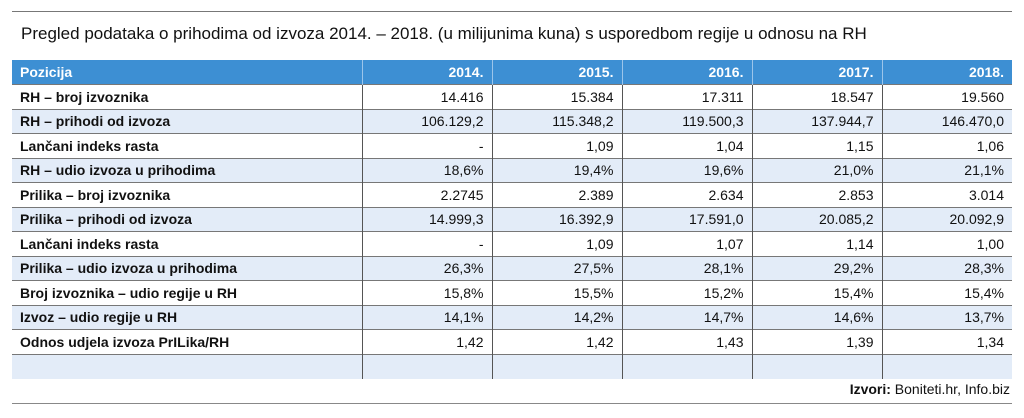 This screenshot has height=418, width=1024. I want to click on column-header-year: 2015., so click(557, 72).